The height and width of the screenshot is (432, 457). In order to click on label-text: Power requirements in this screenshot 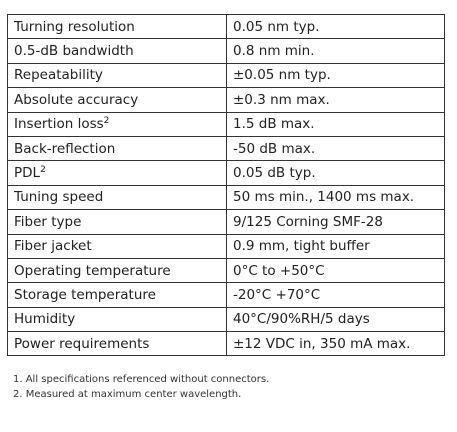, I will do `click(82, 343)`.